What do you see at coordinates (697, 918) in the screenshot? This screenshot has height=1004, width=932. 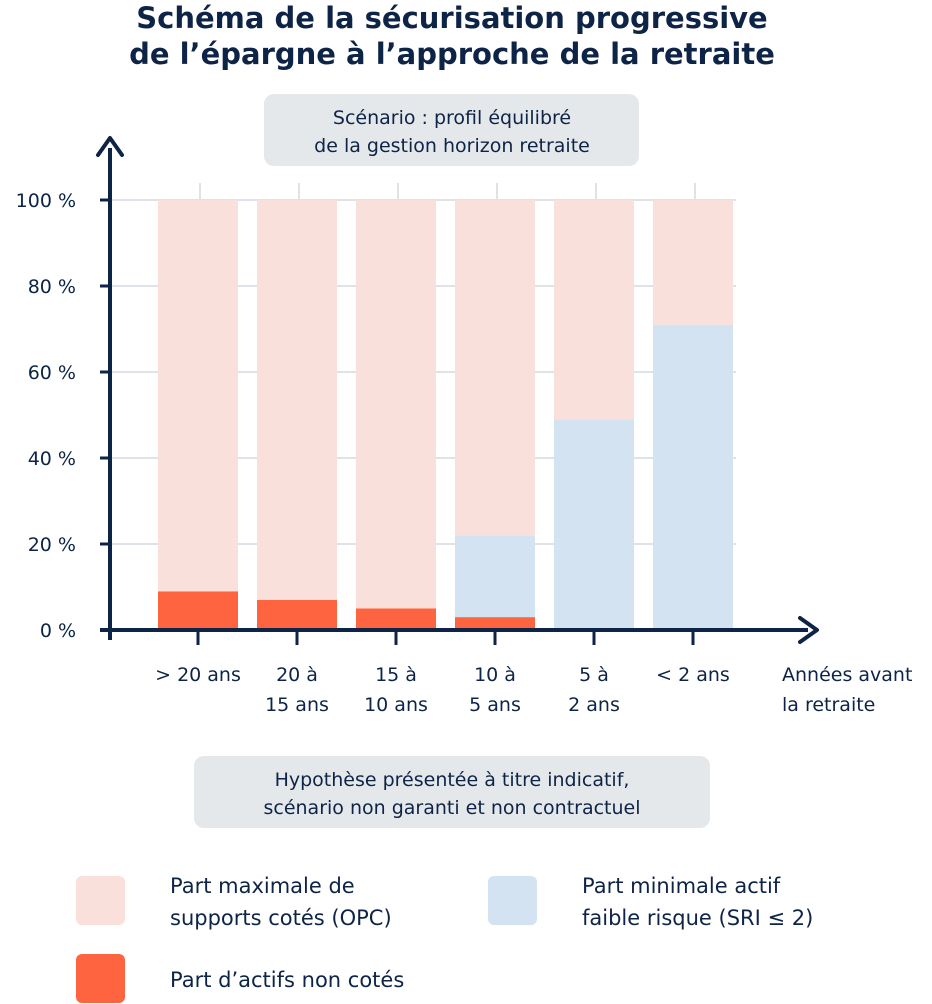 I see `legend-label-faible-risque-2: faible risque (SRI ≤ 2)` at bounding box center [697, 918].